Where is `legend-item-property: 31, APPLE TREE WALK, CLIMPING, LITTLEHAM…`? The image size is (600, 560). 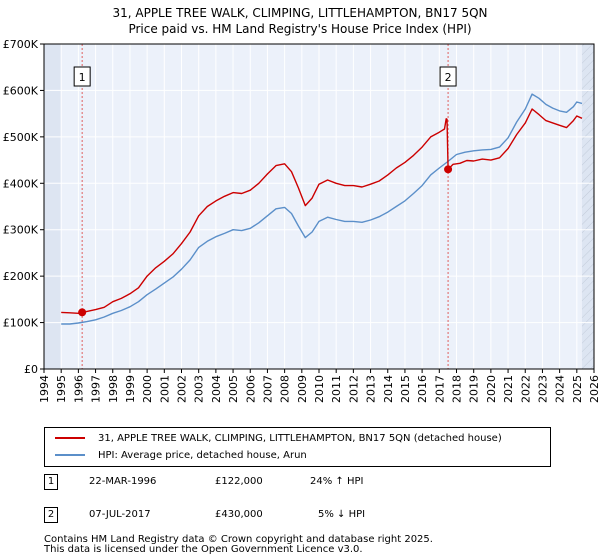 legend-item-property: 31, APPLE TREE WALK, CLIMPING, LITTLEHAM… is located at coordinates (278, 439).